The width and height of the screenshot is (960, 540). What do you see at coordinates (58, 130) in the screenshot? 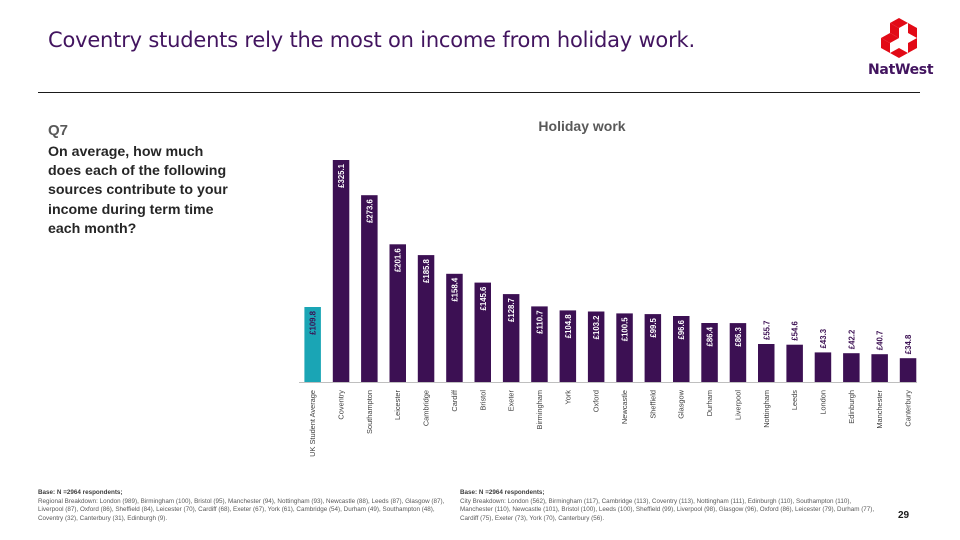
I see `question-number: Q7` at bounding box center [58, 130].